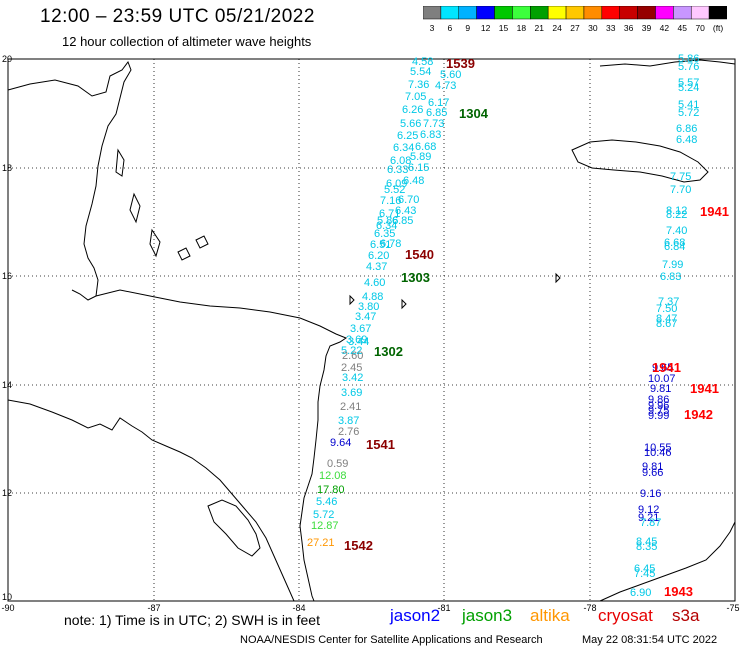  What do you see at coordinates (374, 283) in the screenshot?
I see `wave-height-label: 4.60` at bounding box center [374, 283].